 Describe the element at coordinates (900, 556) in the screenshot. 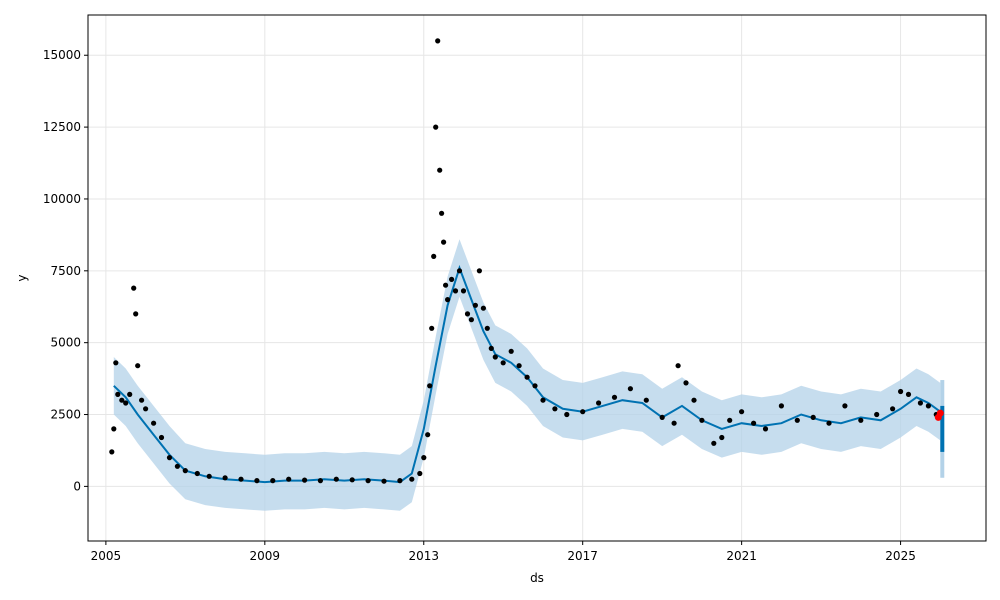

I see `x-tick-label: 2025` at that location.